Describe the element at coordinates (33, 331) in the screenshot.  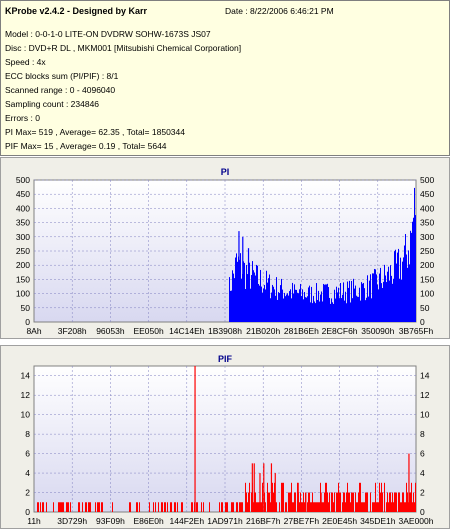
I see `x-tick-label: 8Ah` at that location.